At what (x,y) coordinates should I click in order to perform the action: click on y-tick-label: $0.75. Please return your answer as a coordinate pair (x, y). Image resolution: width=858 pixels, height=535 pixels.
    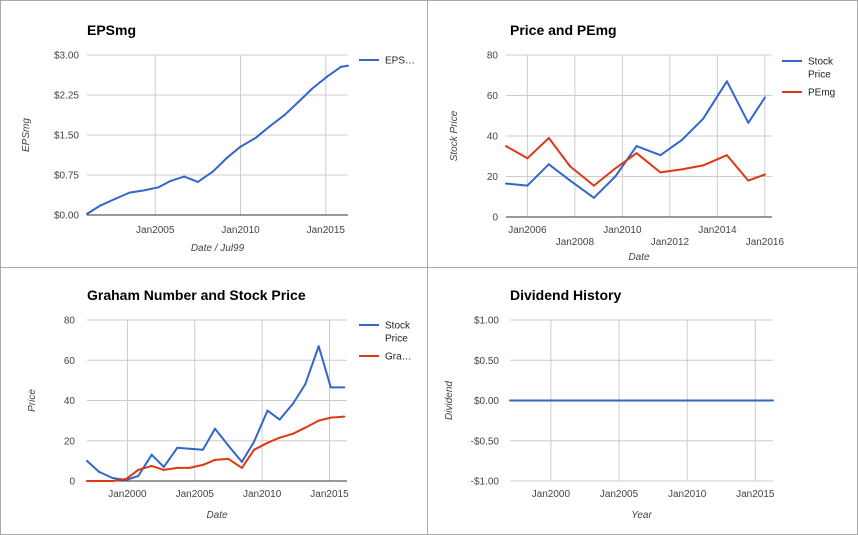
    Looking at the image, I should click on (66, 176).